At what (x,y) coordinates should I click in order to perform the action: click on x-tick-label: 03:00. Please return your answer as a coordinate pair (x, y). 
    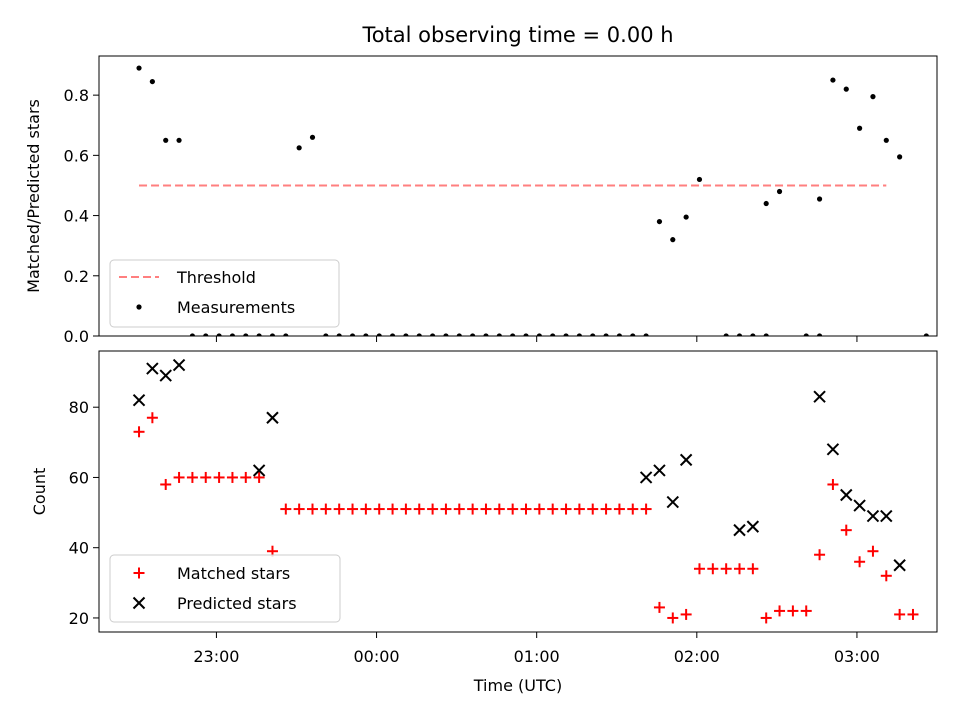
    Looking at the image, I should click on (857, 656).